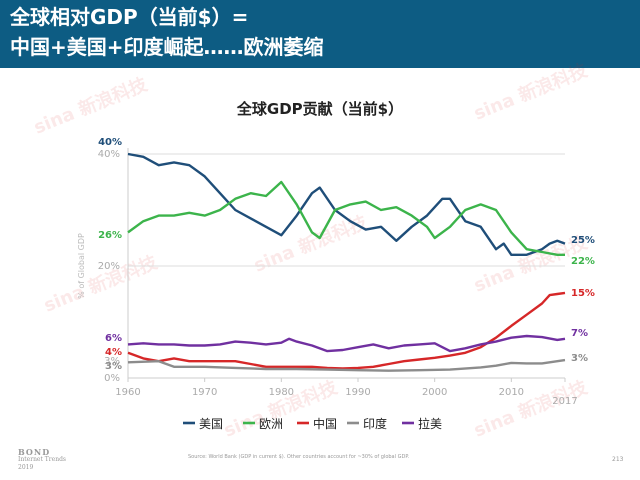 The image size is (640, 480). Describe the element at coordinates (109, 266) in the screenshot. I see `y-tick-label: 20%` at that location.